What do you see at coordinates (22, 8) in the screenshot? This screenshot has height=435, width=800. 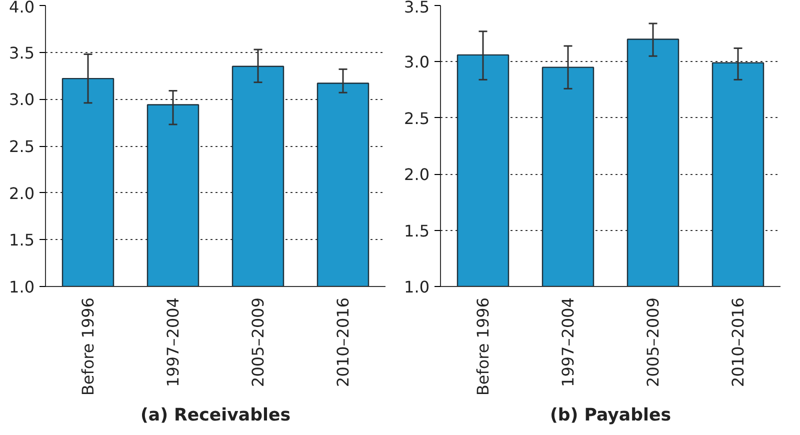 I see `y-tick-label: 4.0` at bounding box center [22, 8].